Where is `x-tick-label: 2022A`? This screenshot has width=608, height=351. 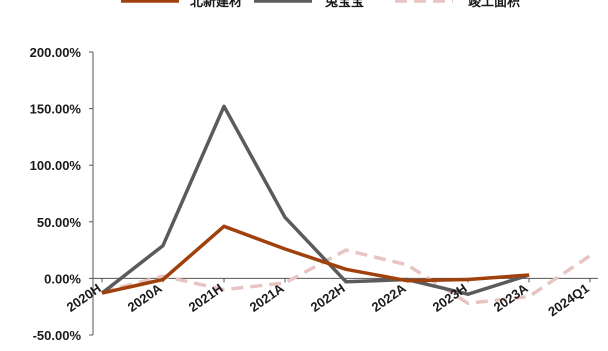
x-tick-label: 2022A is located at coordinates (389, 297).